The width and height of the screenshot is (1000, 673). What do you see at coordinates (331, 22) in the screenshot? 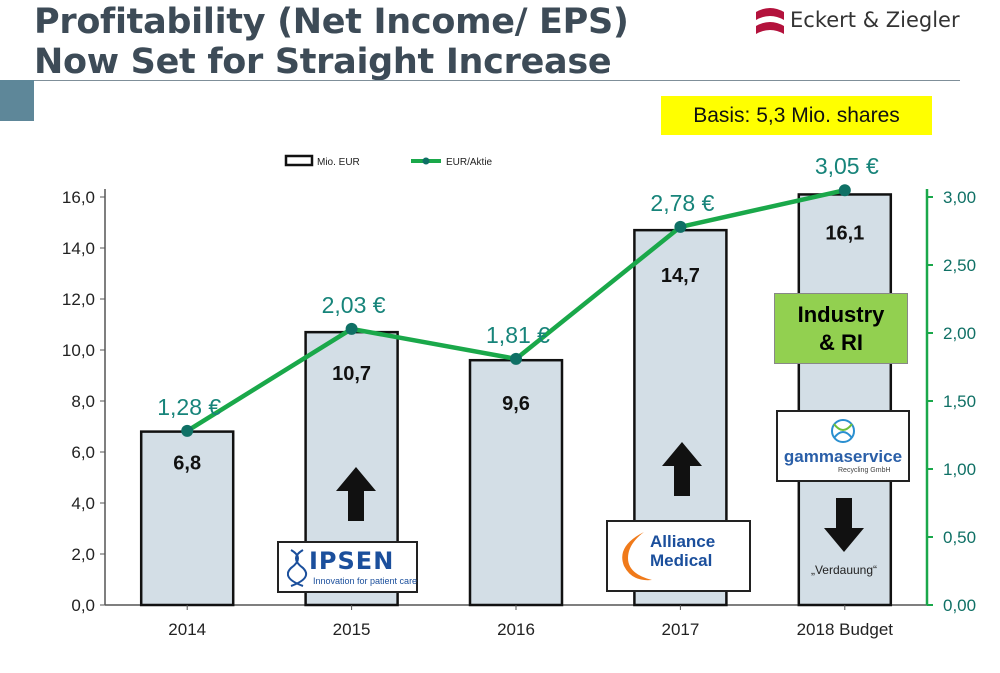
I see `title-line-1: Profitability (Net Income/ EPS)` at bounding box center [331, 22].